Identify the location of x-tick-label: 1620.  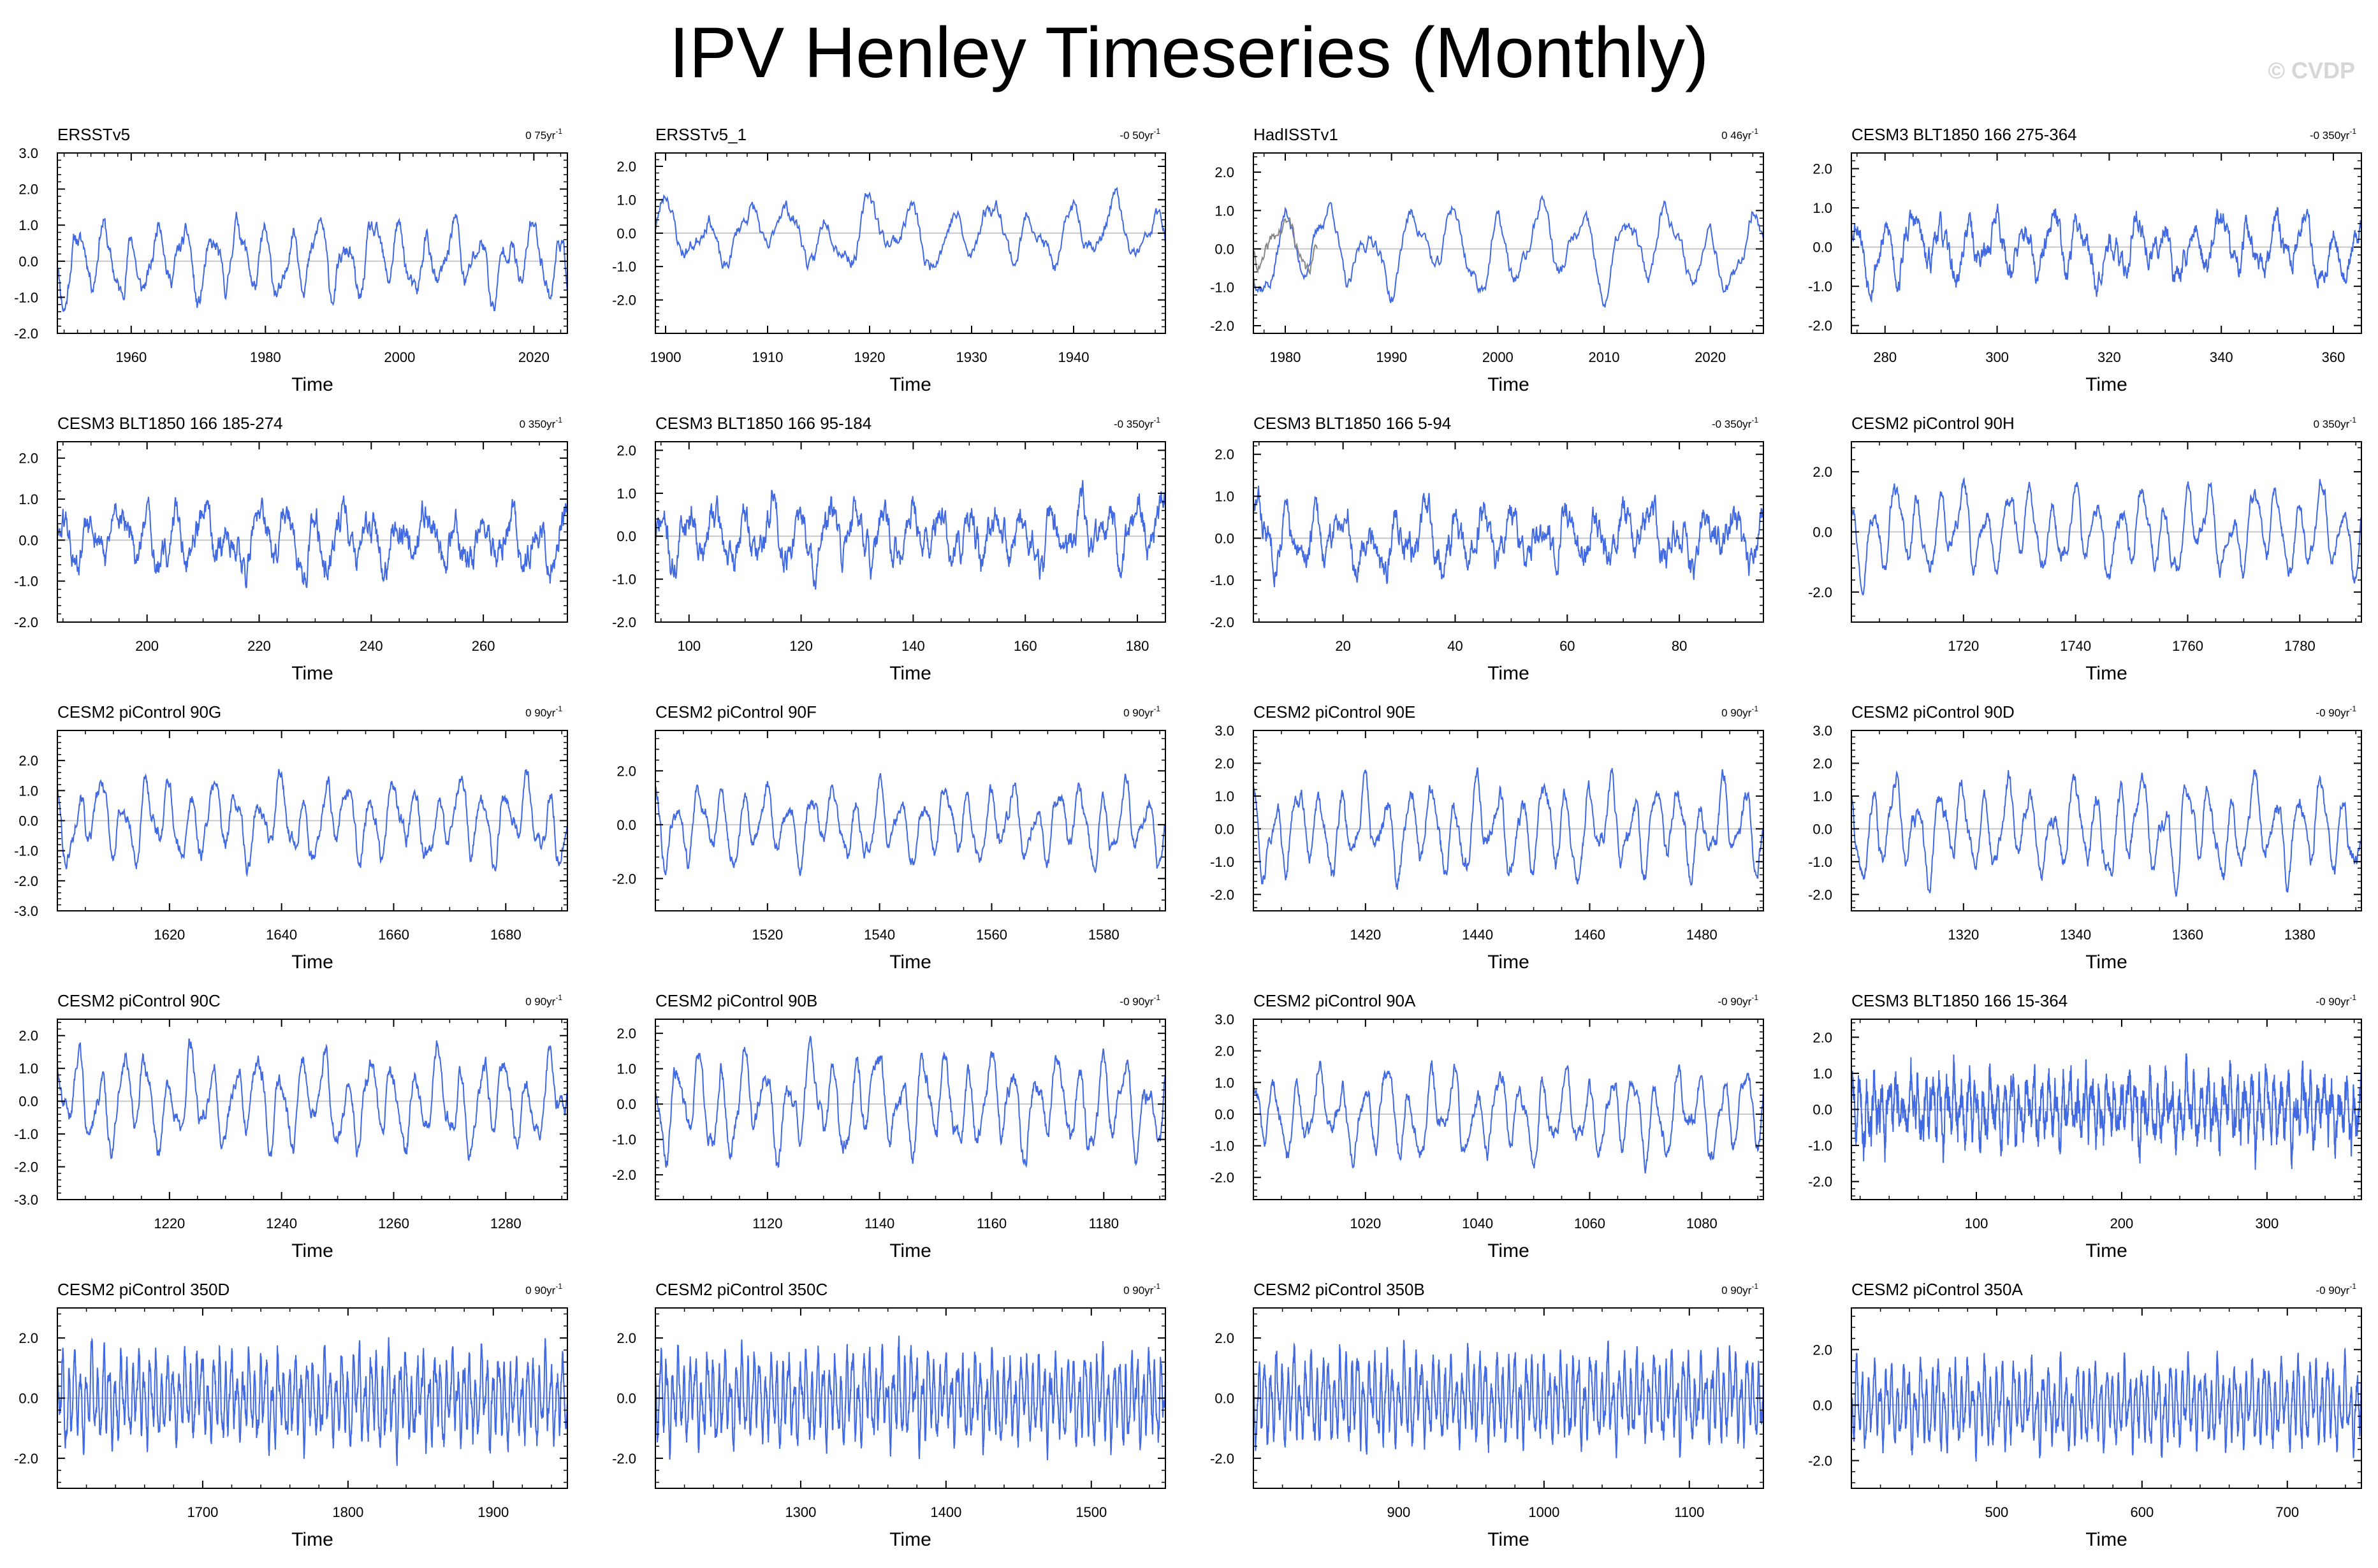
(169, 935).